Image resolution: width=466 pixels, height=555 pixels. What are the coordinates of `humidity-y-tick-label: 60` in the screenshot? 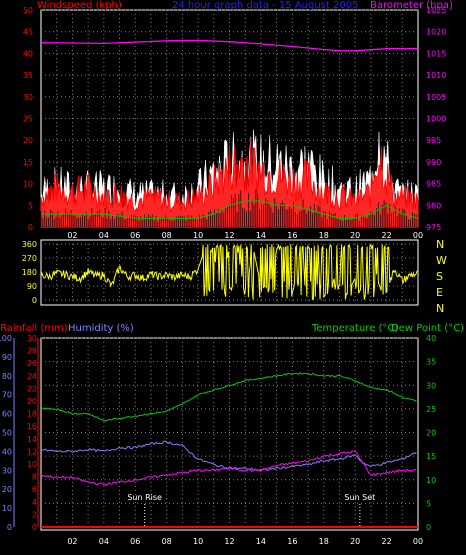 It's located at (7, 414).